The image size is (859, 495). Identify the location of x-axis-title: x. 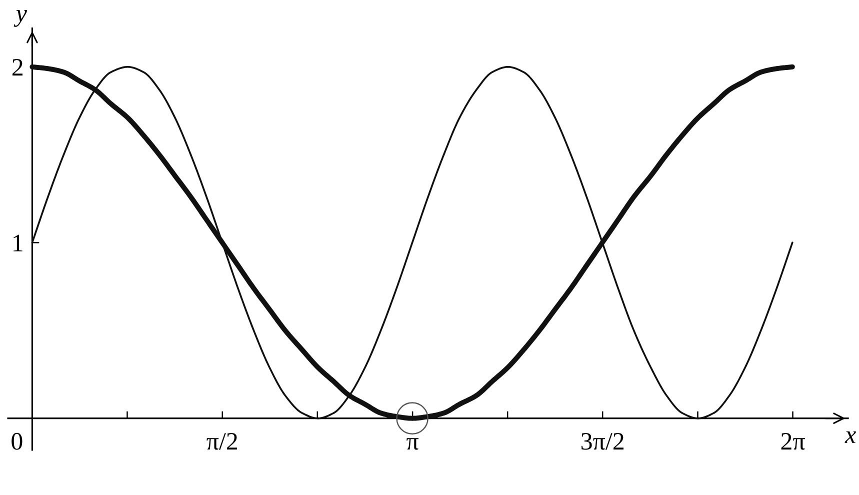
(850, 437).